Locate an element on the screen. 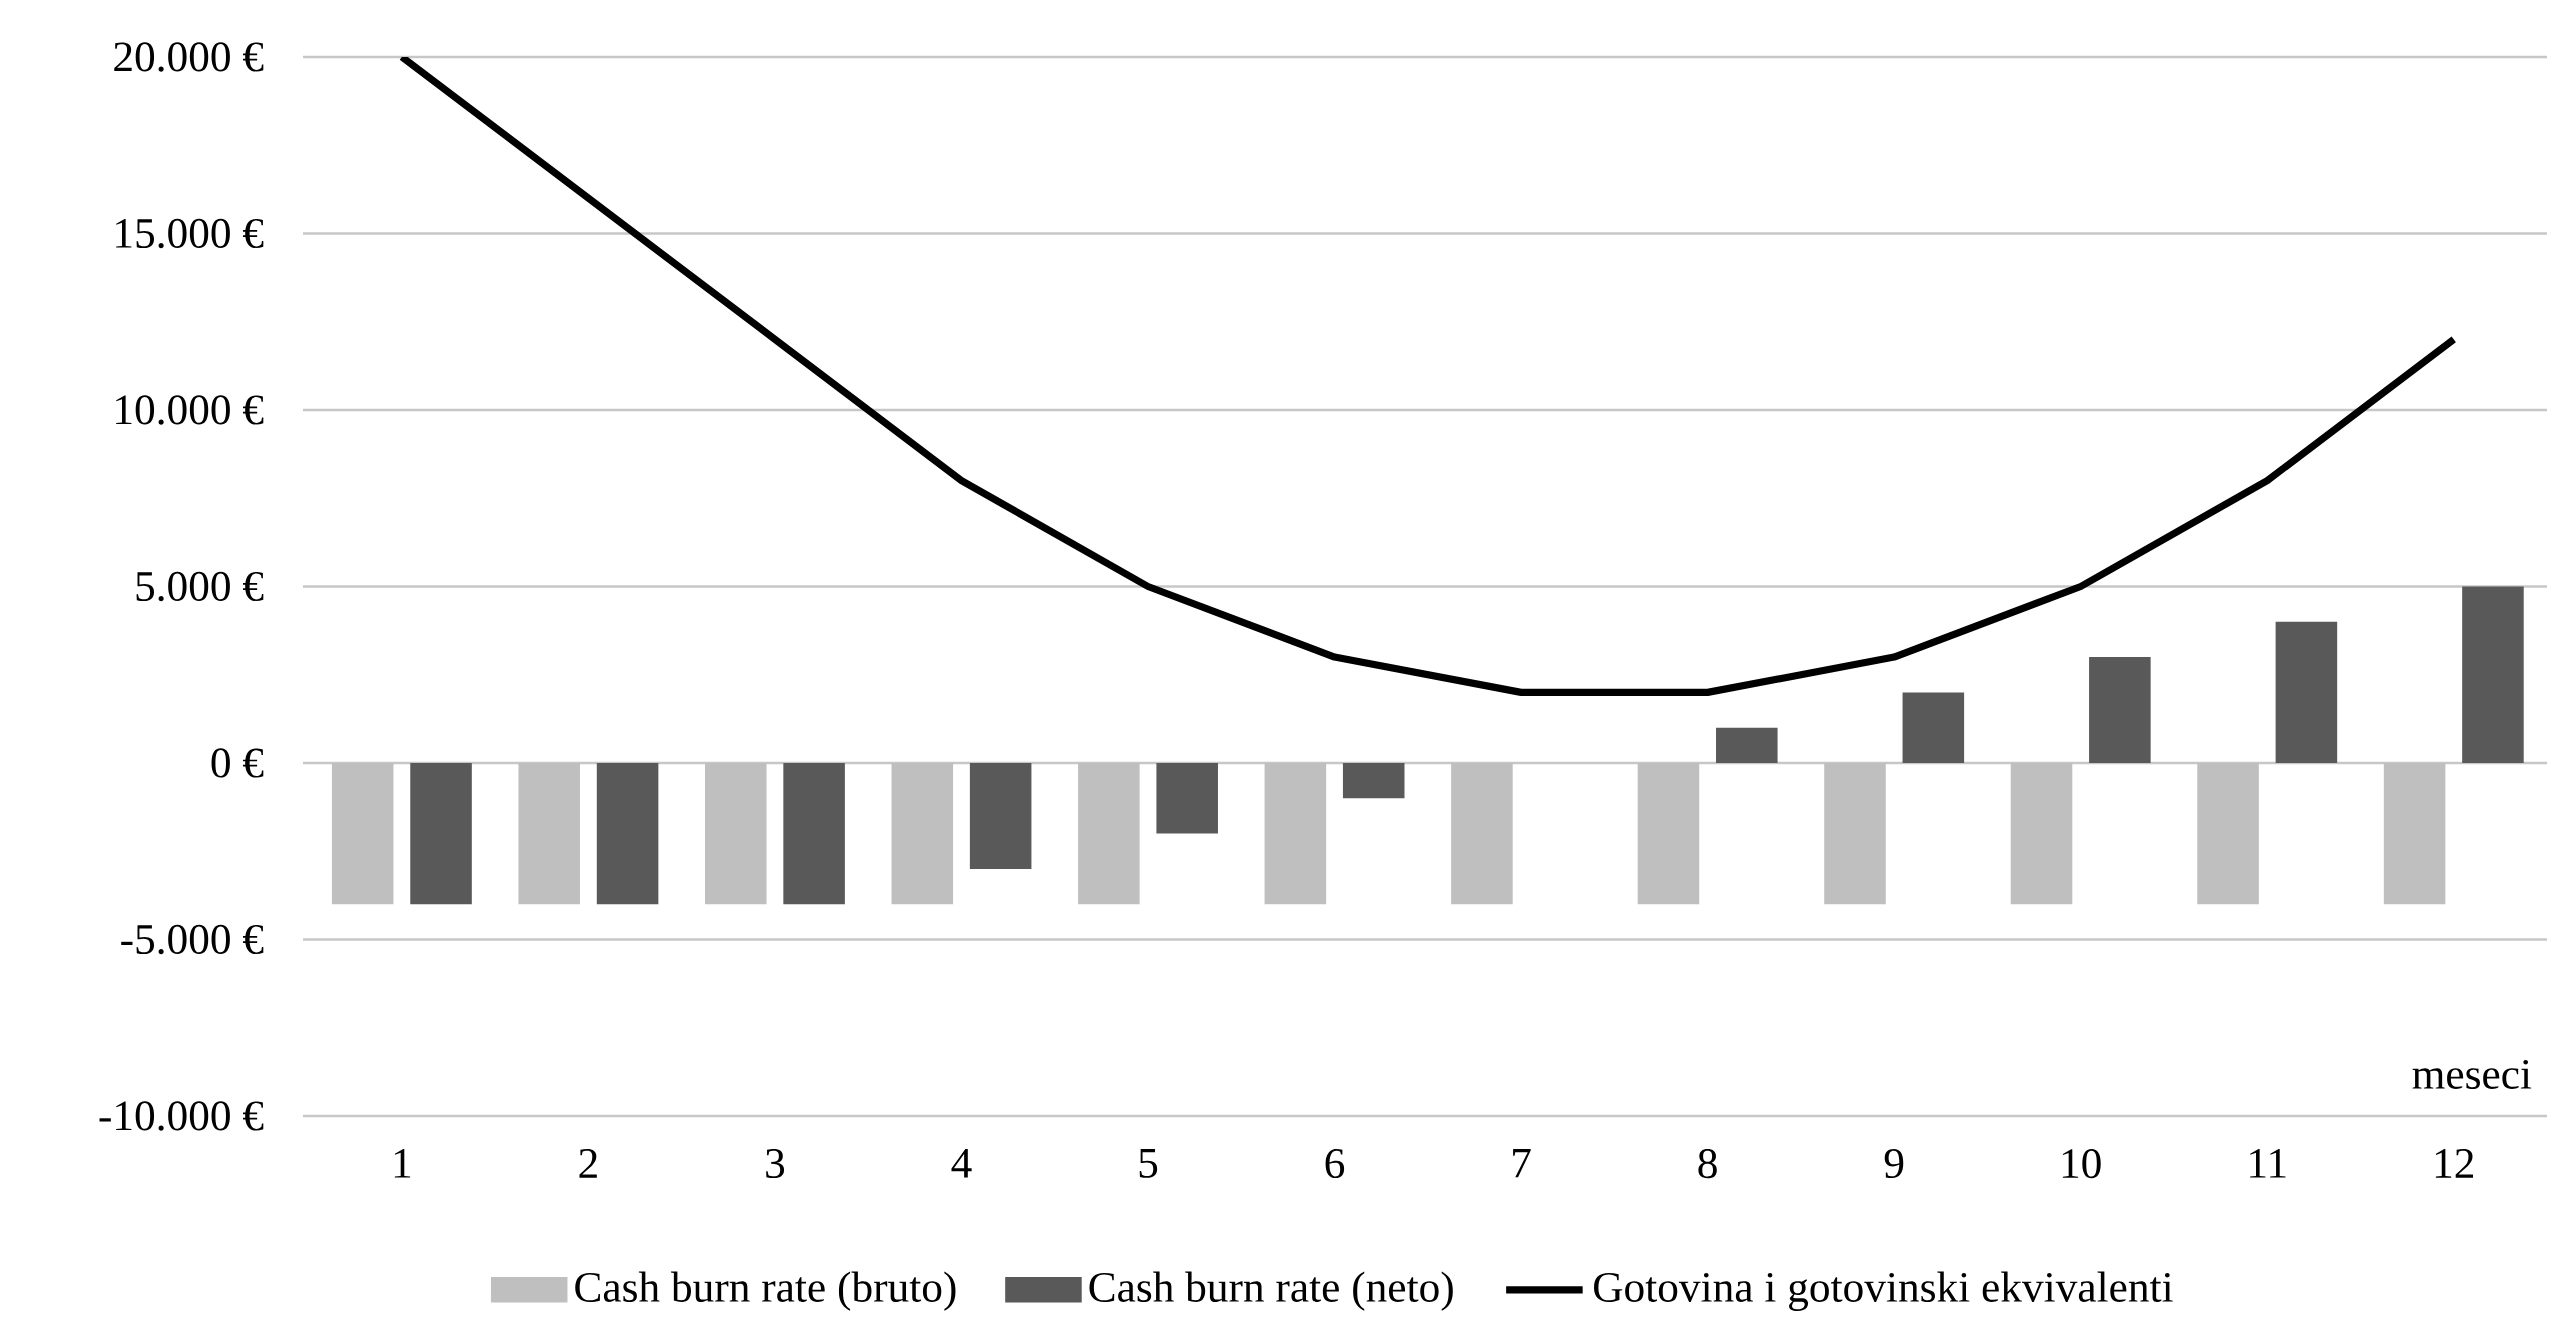 The width and height of the screenshot is (2569, 1332). legend-label: Cash burn rate (bruto) is located at coordinates (765, 1291).